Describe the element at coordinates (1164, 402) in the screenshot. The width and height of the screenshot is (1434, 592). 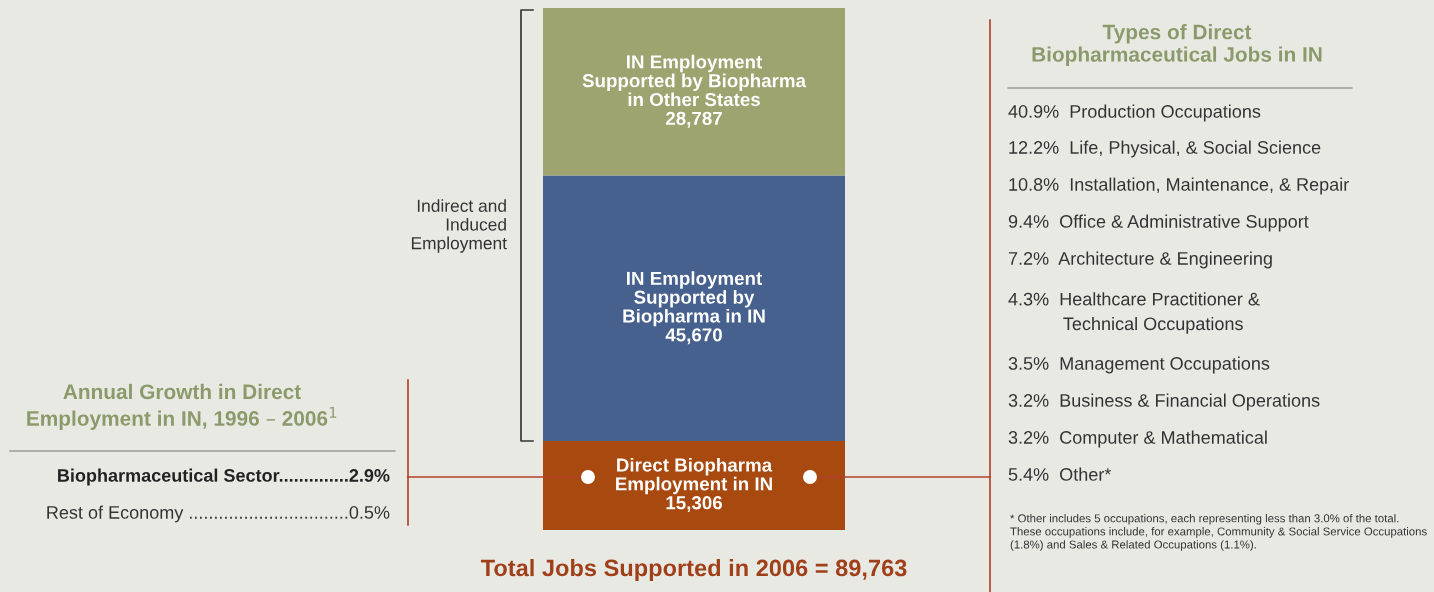
I see `text: 3.2% Business & Financial Operations` at that location.